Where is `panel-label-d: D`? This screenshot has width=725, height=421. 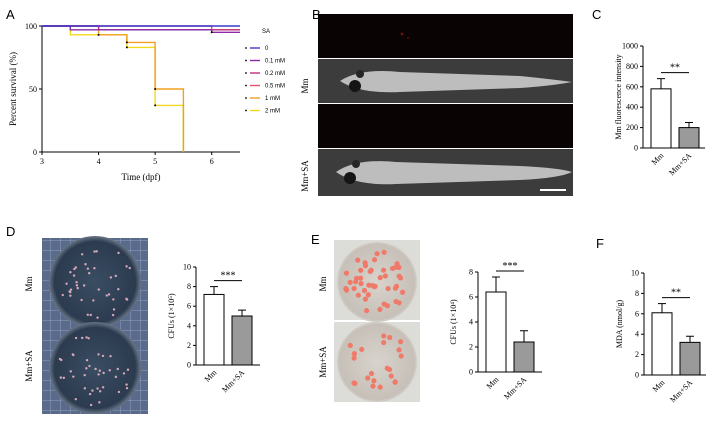
panel-label-d: D is located at coordinates (10, 231).